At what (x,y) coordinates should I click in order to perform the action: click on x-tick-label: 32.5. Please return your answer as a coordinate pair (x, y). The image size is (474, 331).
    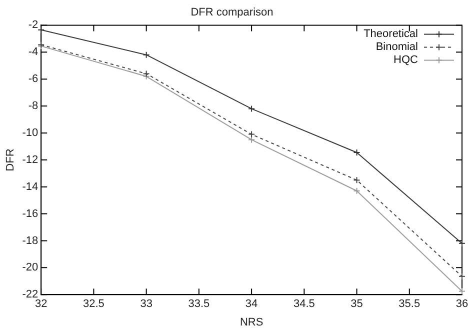
    Looking at the image, I should click on (93, 304).